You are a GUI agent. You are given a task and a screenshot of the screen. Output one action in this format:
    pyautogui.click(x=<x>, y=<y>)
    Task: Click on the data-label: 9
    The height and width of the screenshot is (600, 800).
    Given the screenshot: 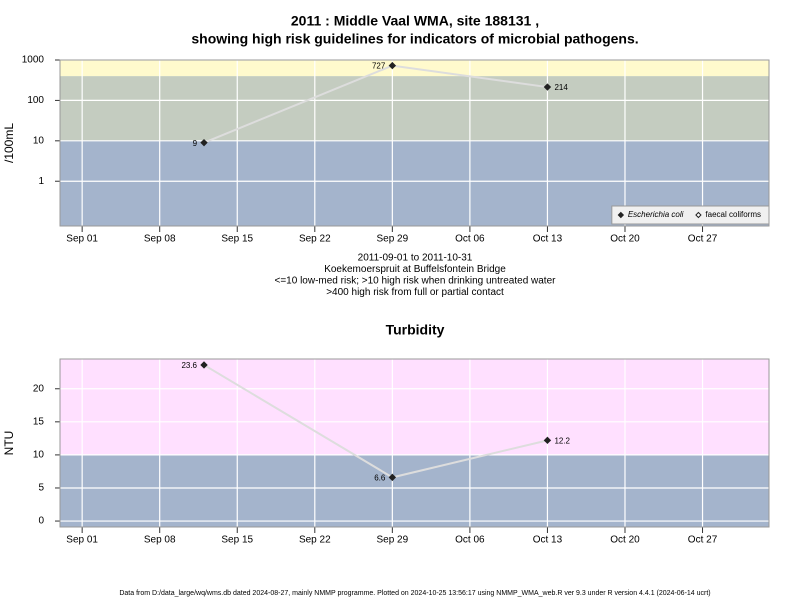 What is the action you would take?
    pyautogui.click(x=195, y=143)
    